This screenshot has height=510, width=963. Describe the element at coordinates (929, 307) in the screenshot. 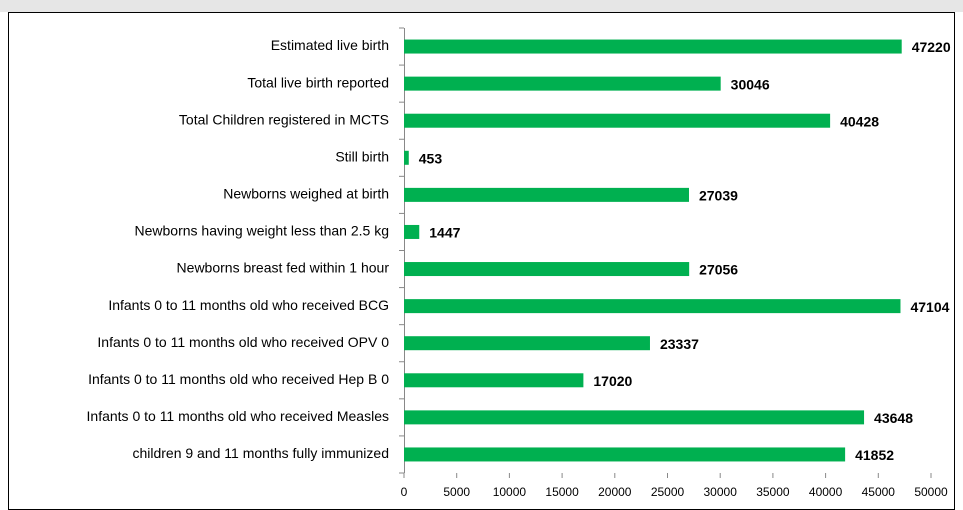

I see `value-label: 47104` at that location.